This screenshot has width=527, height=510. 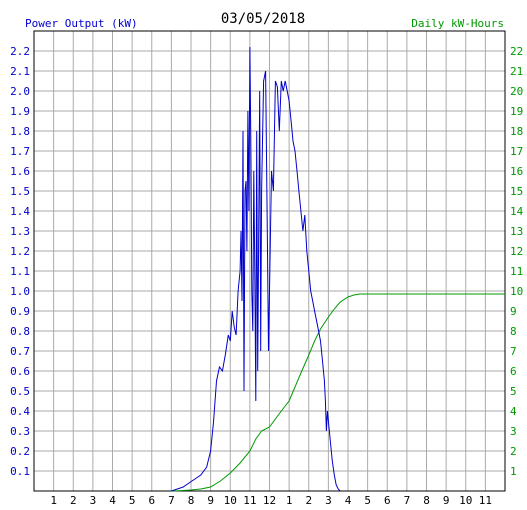 I want to click on left-tick-label: 0.1, so click(x=20, y=471).